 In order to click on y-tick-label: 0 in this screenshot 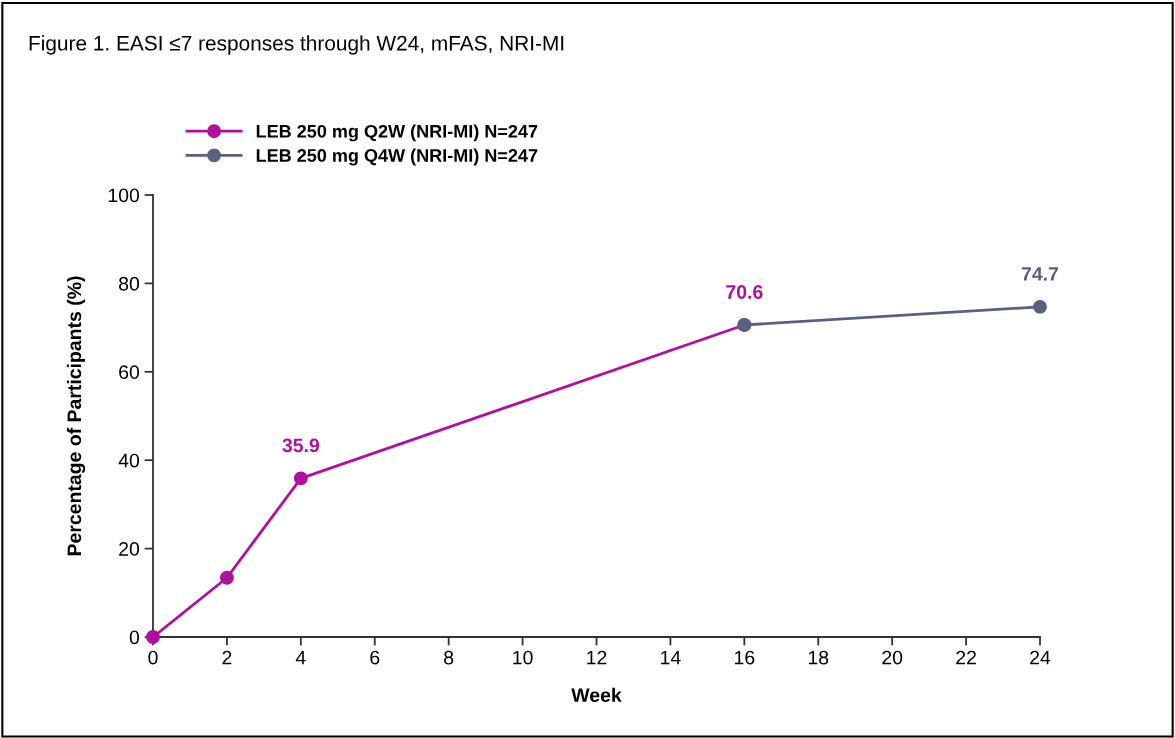, I will do `click(134, 637)`.